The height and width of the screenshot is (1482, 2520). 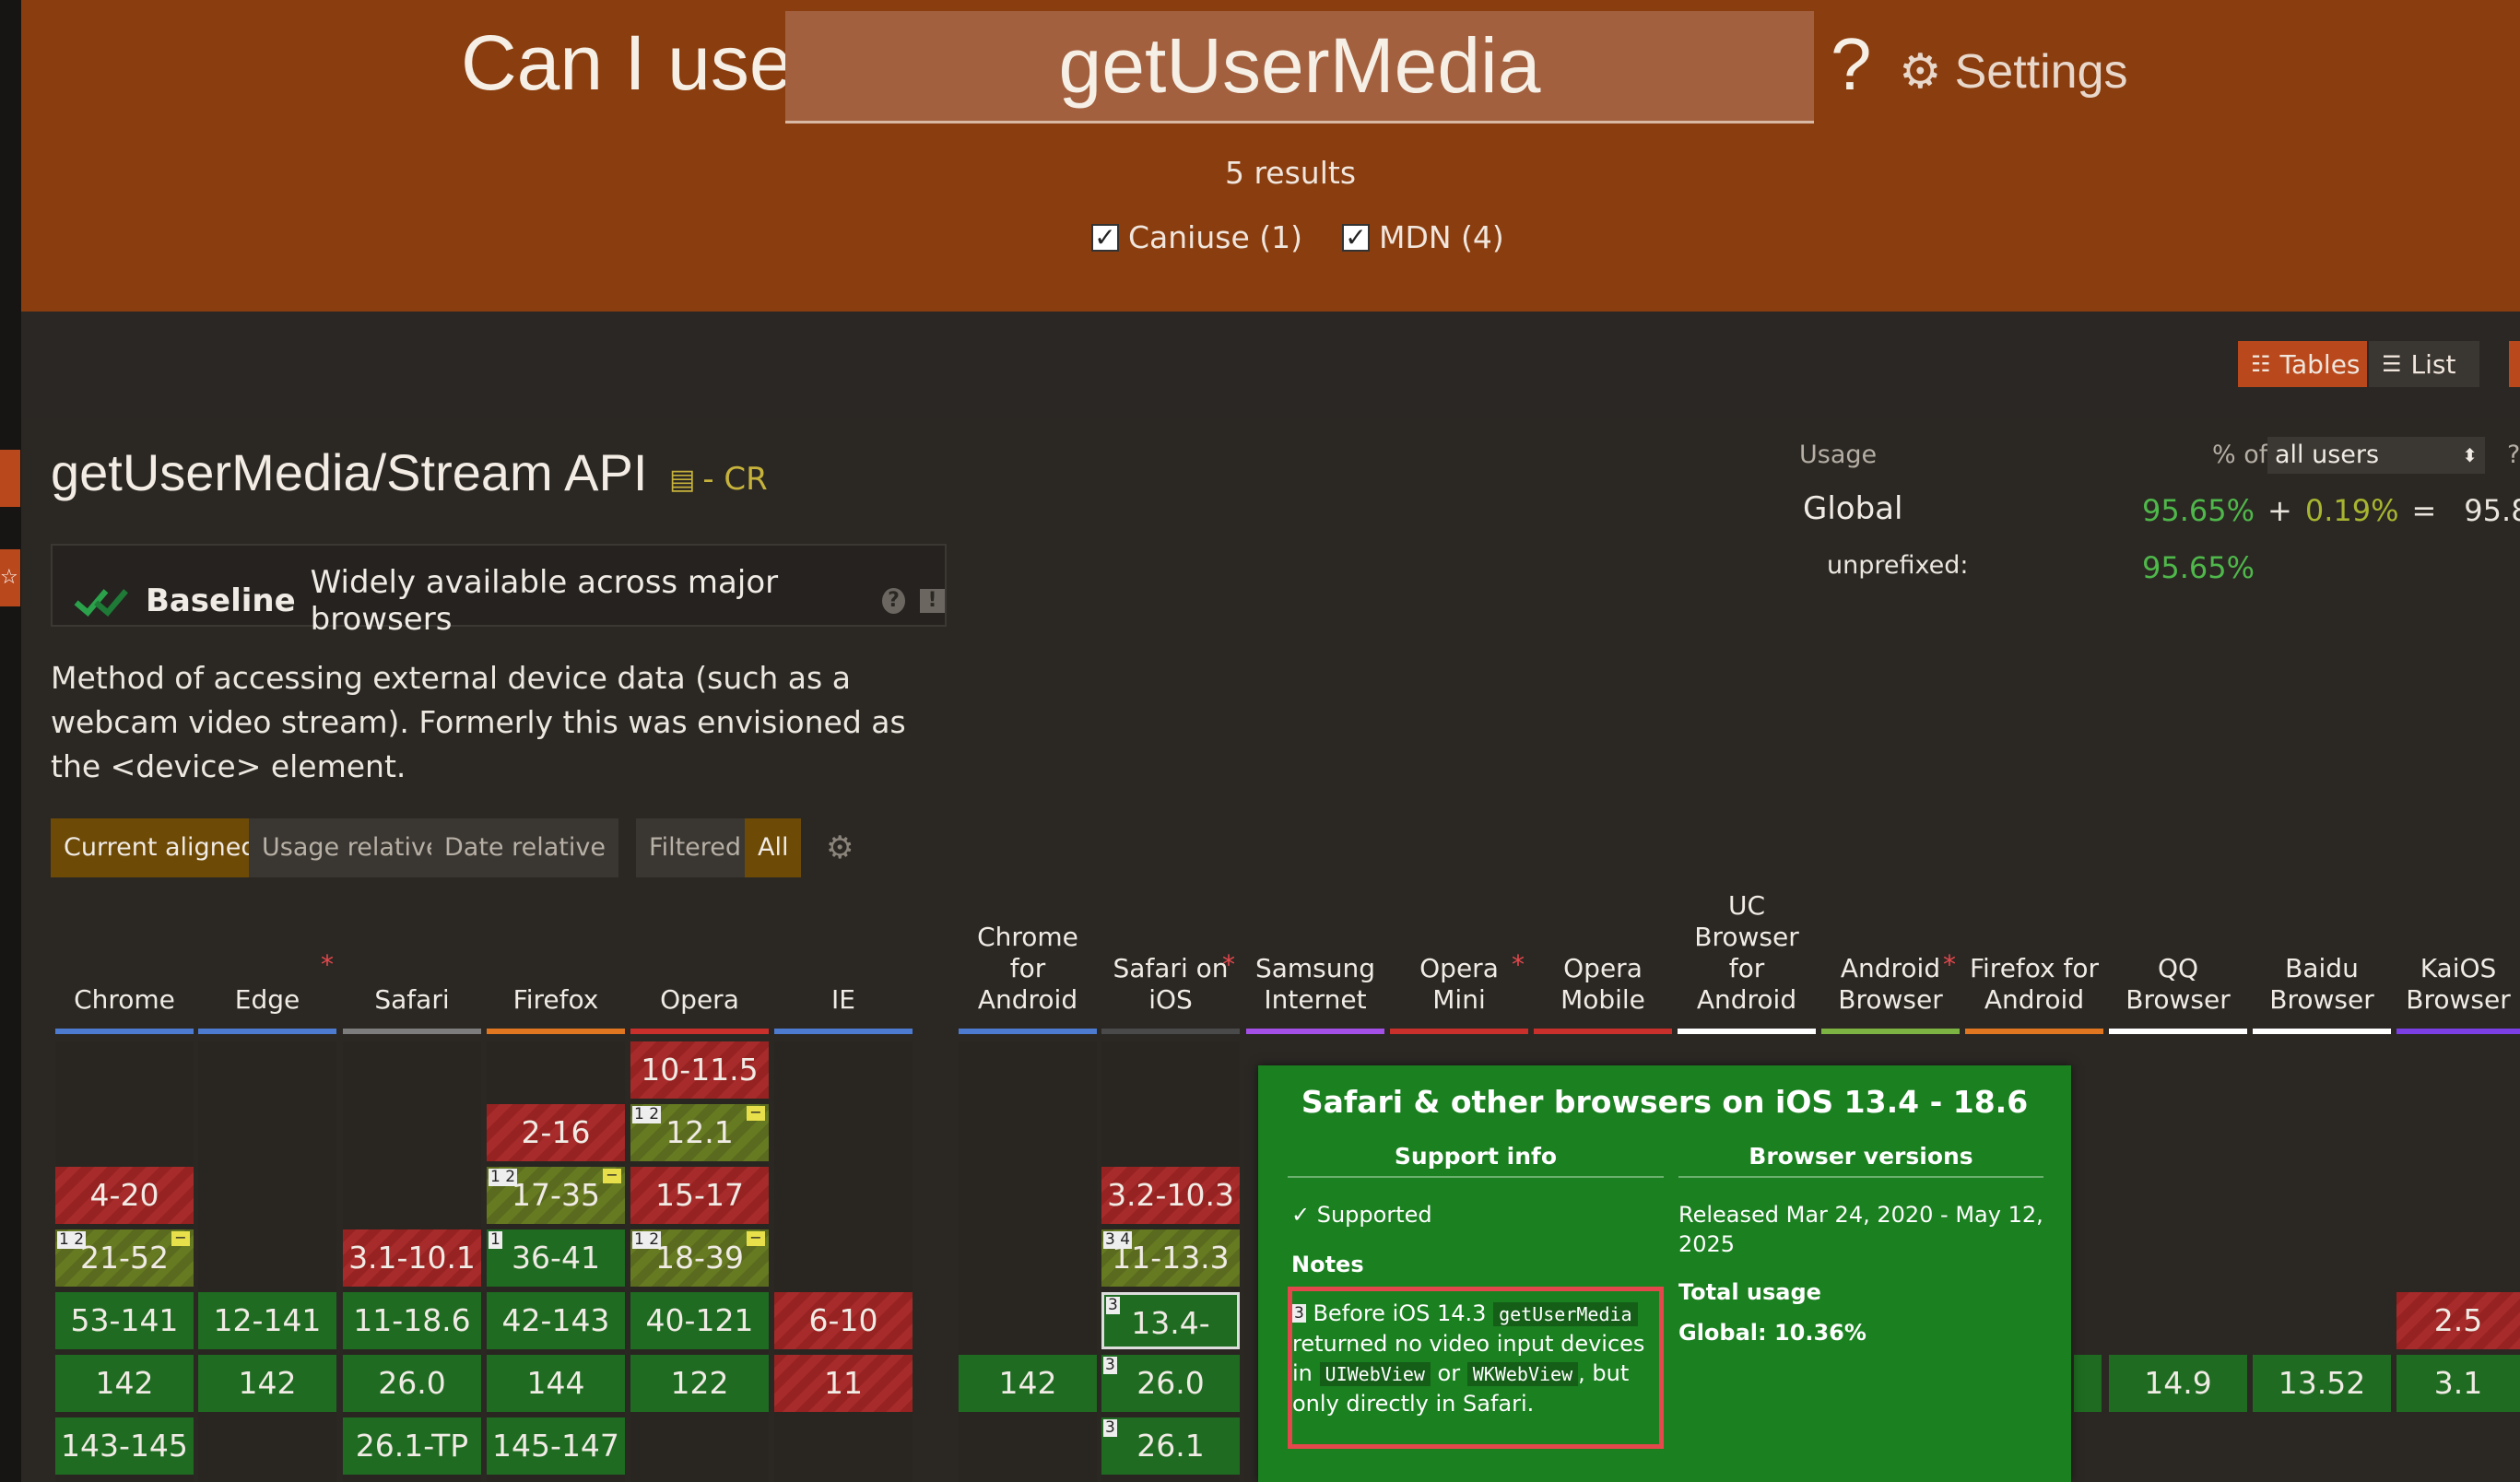 I want to click on browser-header-safari-ios: Safari on iOS, so click(x=1171, y=984).